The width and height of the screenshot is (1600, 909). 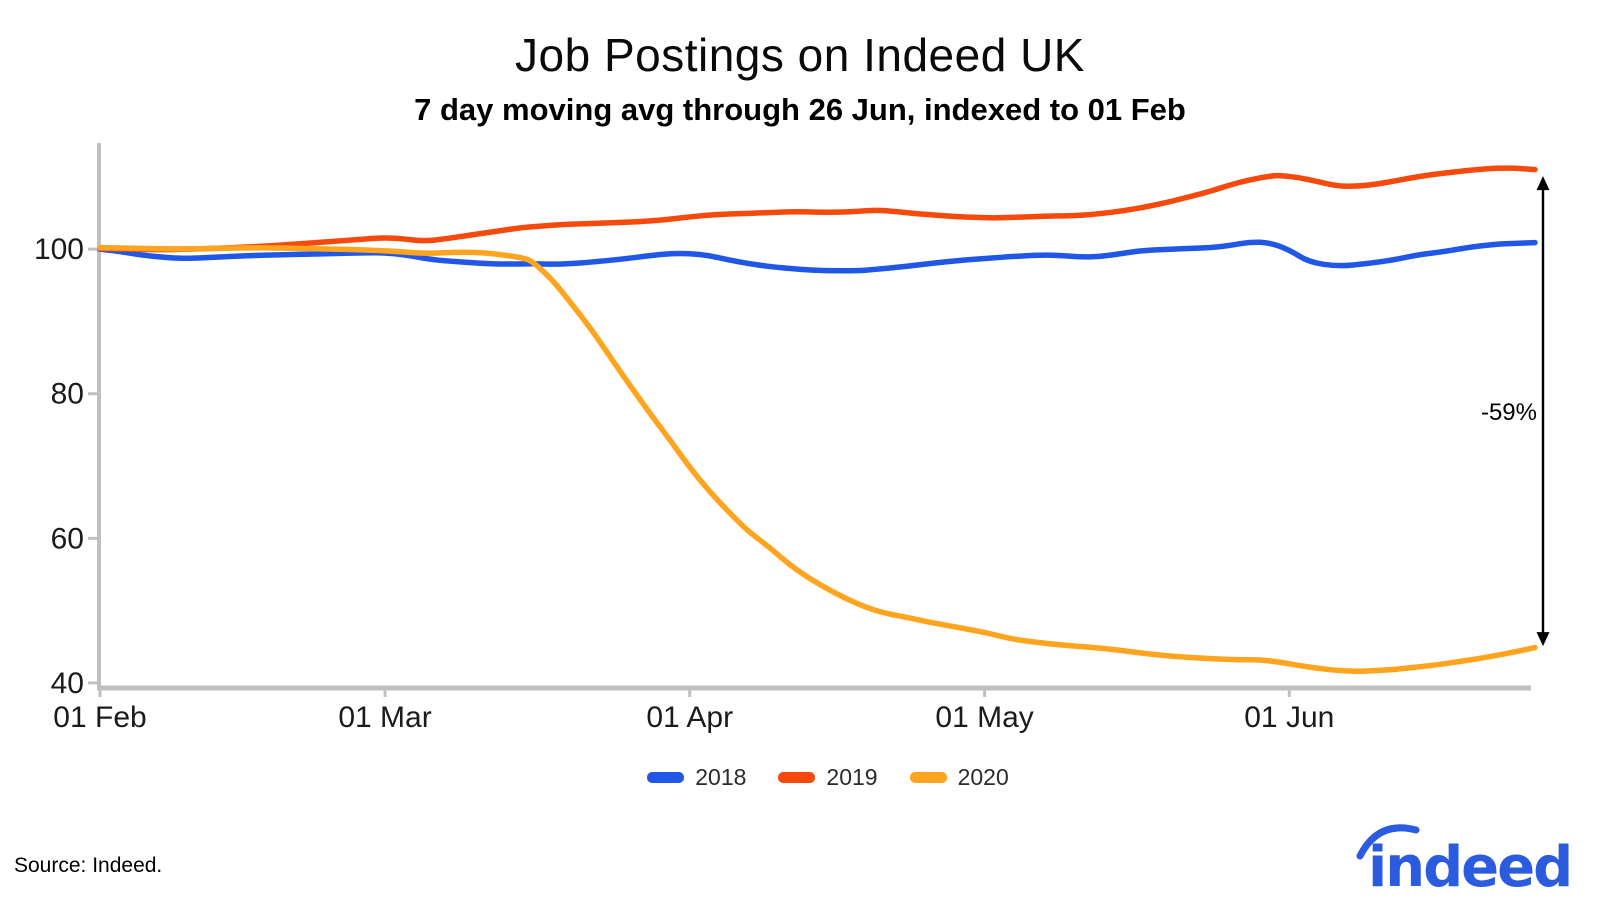 What do you see at coordinates (67, 683) in the screenshot?
I see `y-tick-label: 40` at bounding box center [67, 683].